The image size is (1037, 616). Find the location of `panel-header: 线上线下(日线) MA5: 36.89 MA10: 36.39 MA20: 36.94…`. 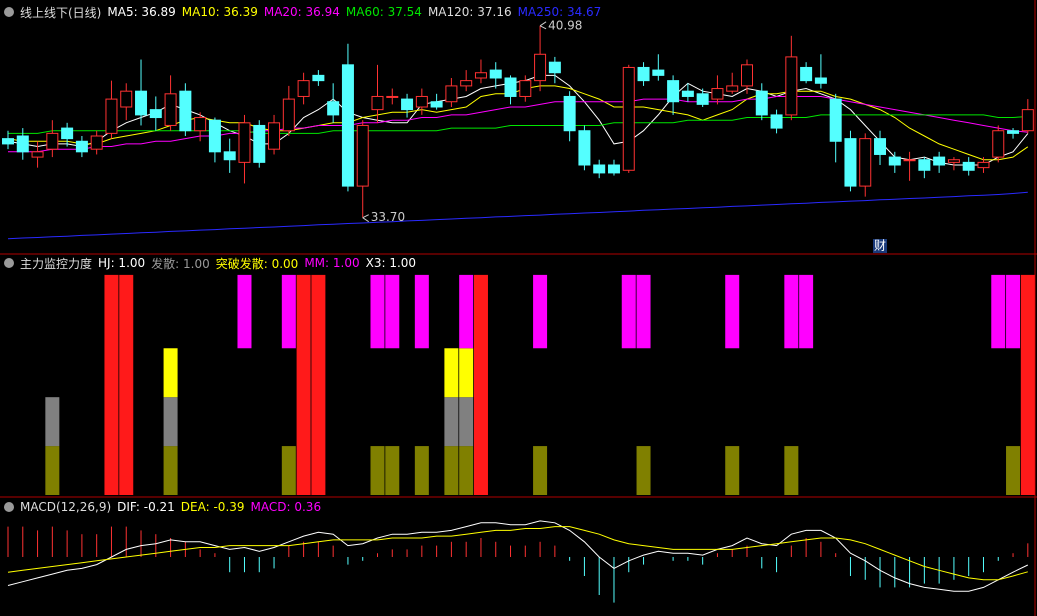

panel-header: 线上线下(日线) MA5: 36.89 MA10: 36.39 MA20: 36.94… is located at coordinates (302, 12).